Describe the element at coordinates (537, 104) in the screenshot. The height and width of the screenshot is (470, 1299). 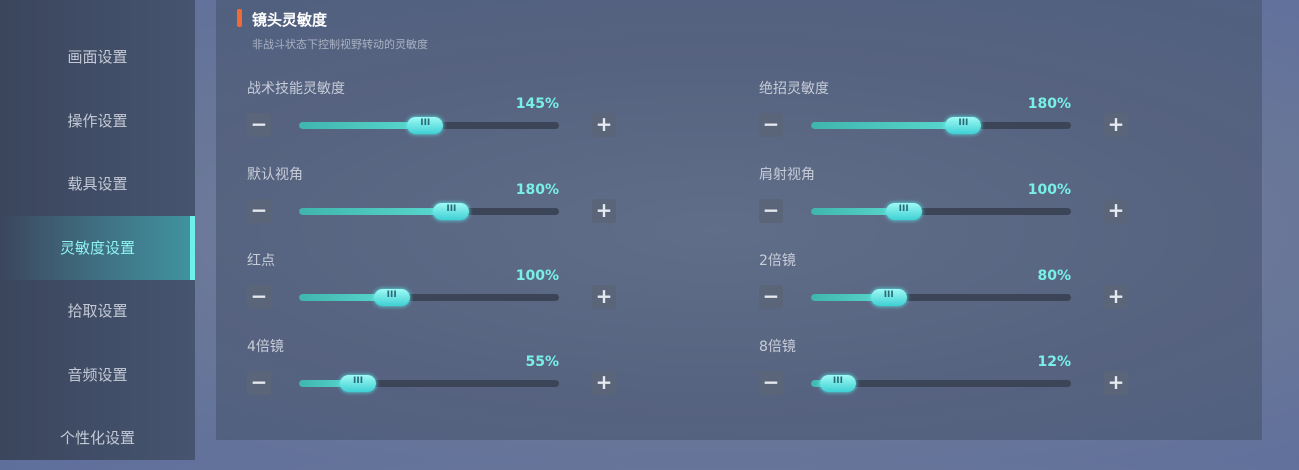
I see `slider-value: 145%` at that location.